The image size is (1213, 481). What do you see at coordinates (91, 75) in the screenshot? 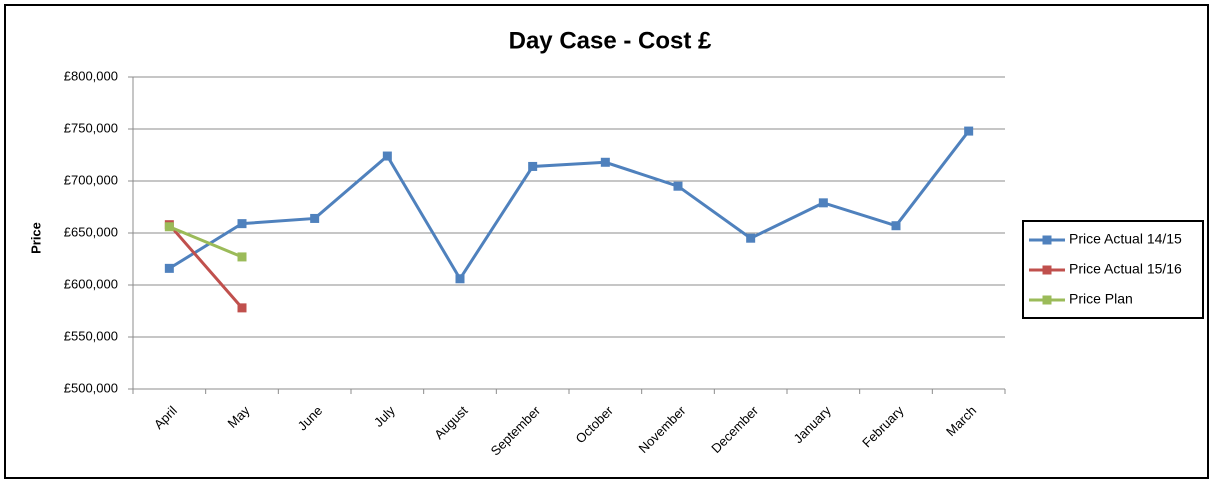
I see `y-tick-label: £800,000` at bounding box center [91, 75].